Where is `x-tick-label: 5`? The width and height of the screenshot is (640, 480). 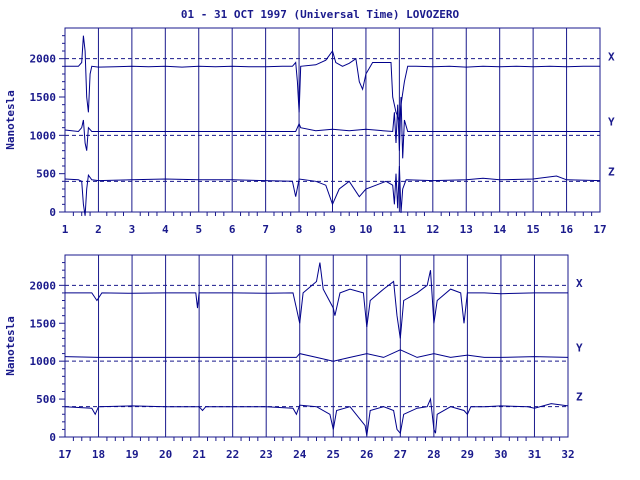
x-tick-label: 5 is located at coordinates (198, 229).